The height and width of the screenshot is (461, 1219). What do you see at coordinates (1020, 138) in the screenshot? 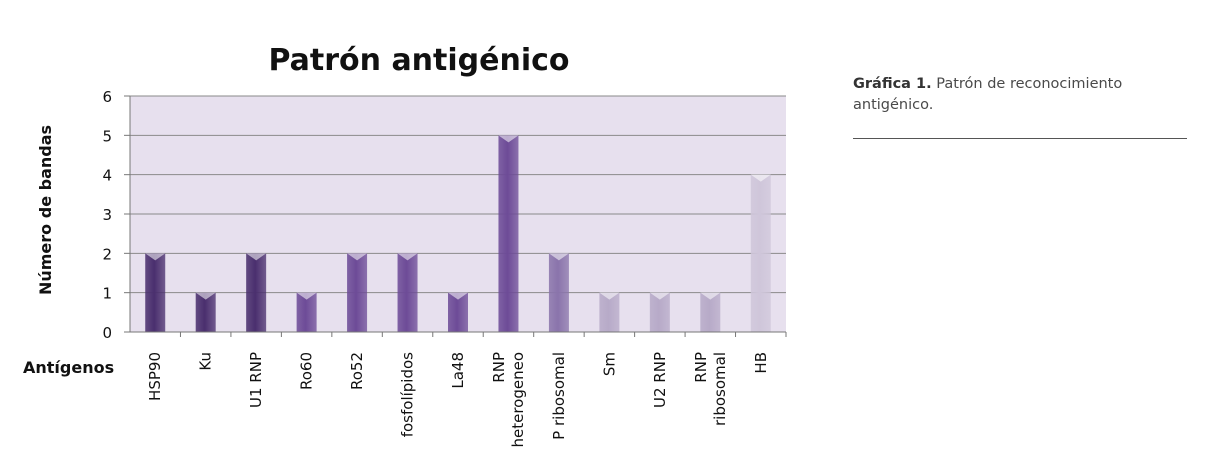
I see `caption-divider` at bounding box center [1020, 138].